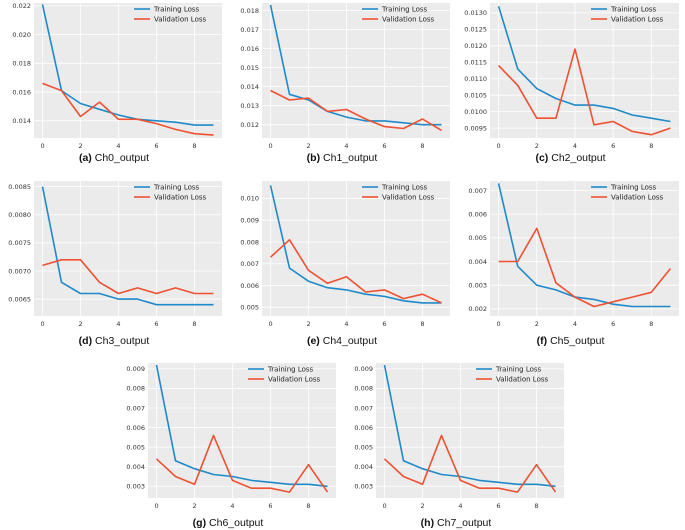 Image resolution: width=685 pixels, height=530 pixels. Describe the element at coordinates (19, 299) in the screenshot. I see `y-tick-label: 0.0065` at that location.